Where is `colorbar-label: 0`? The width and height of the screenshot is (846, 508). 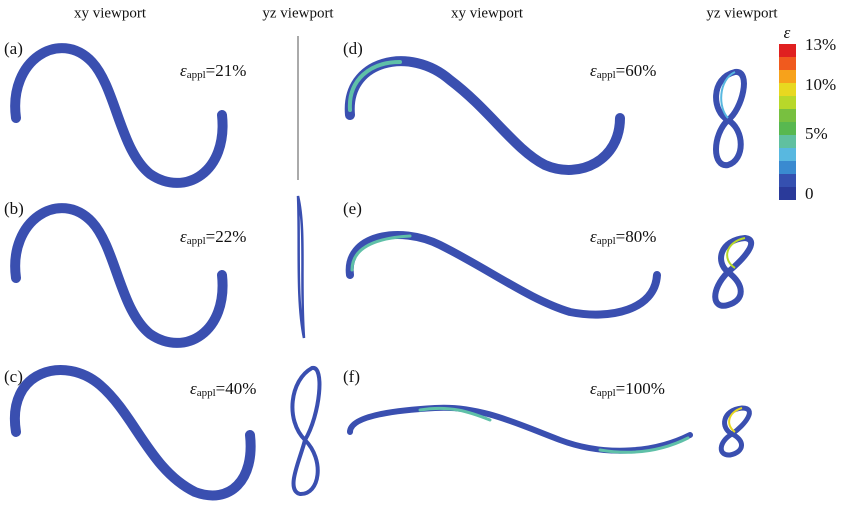 colorbar-label: 0 is located at coordinates (809, 193).